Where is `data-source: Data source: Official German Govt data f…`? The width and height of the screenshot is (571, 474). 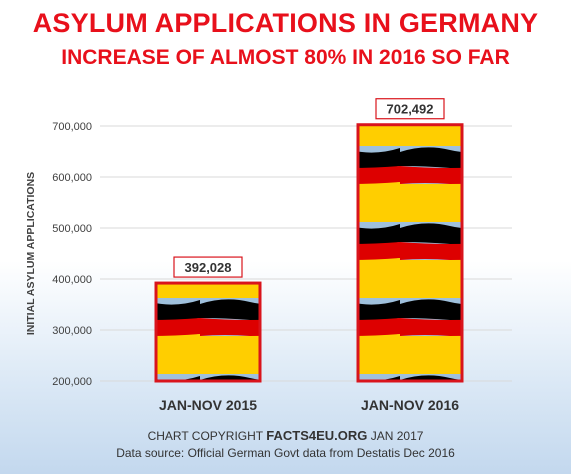 data-source: Data source: Official German Govt data f… is located at coordinates (285, 453).